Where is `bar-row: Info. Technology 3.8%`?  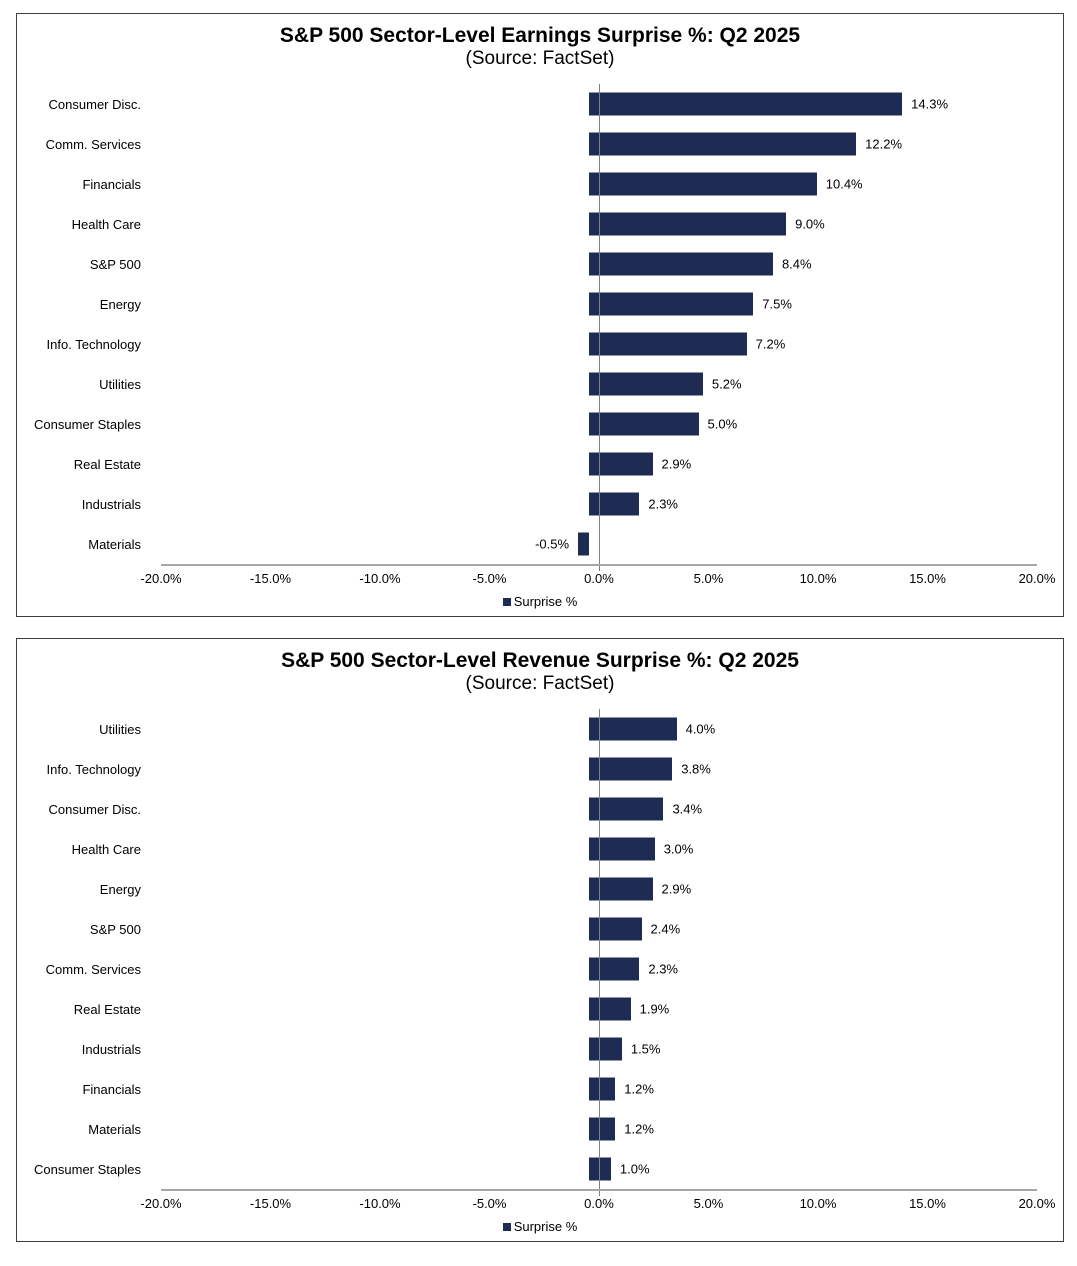 bar-row: Info. Technology 3.8% is located at coordinates (540, 769).